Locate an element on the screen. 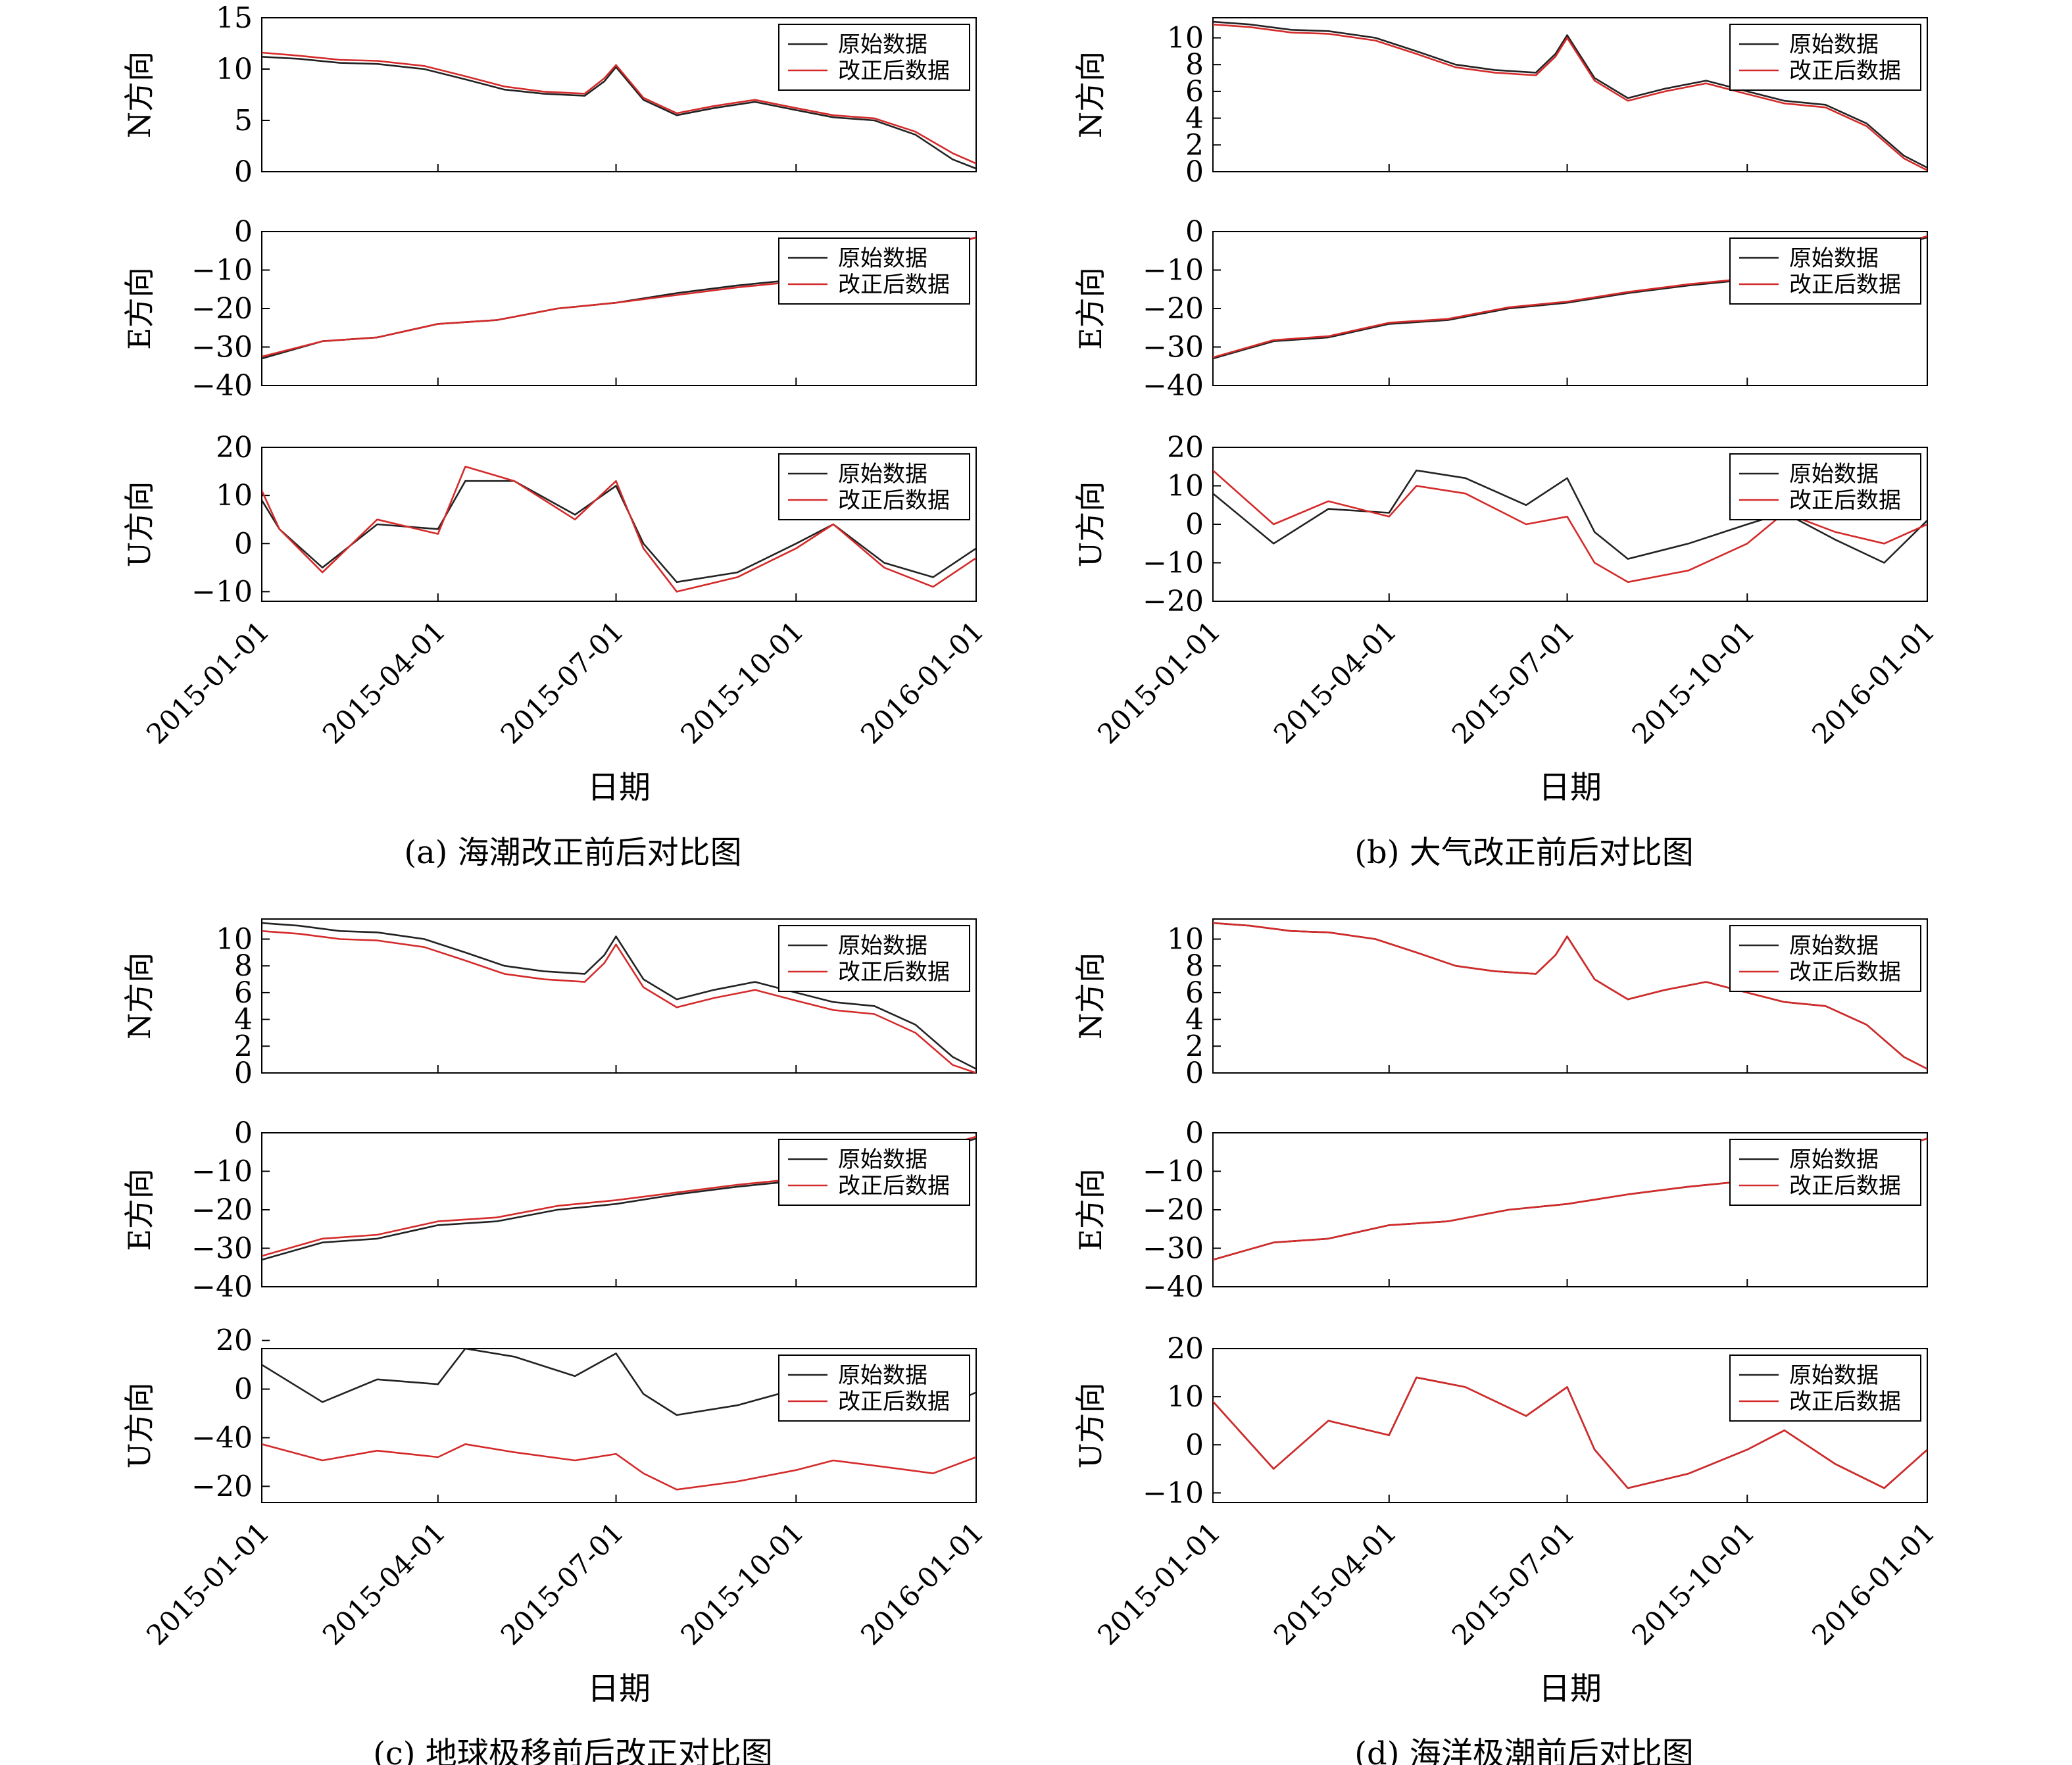 Image resolution: width=2072 pixels, height=1765 pixels. y-axis-label: E方向 is located at coordinates (139, 308).